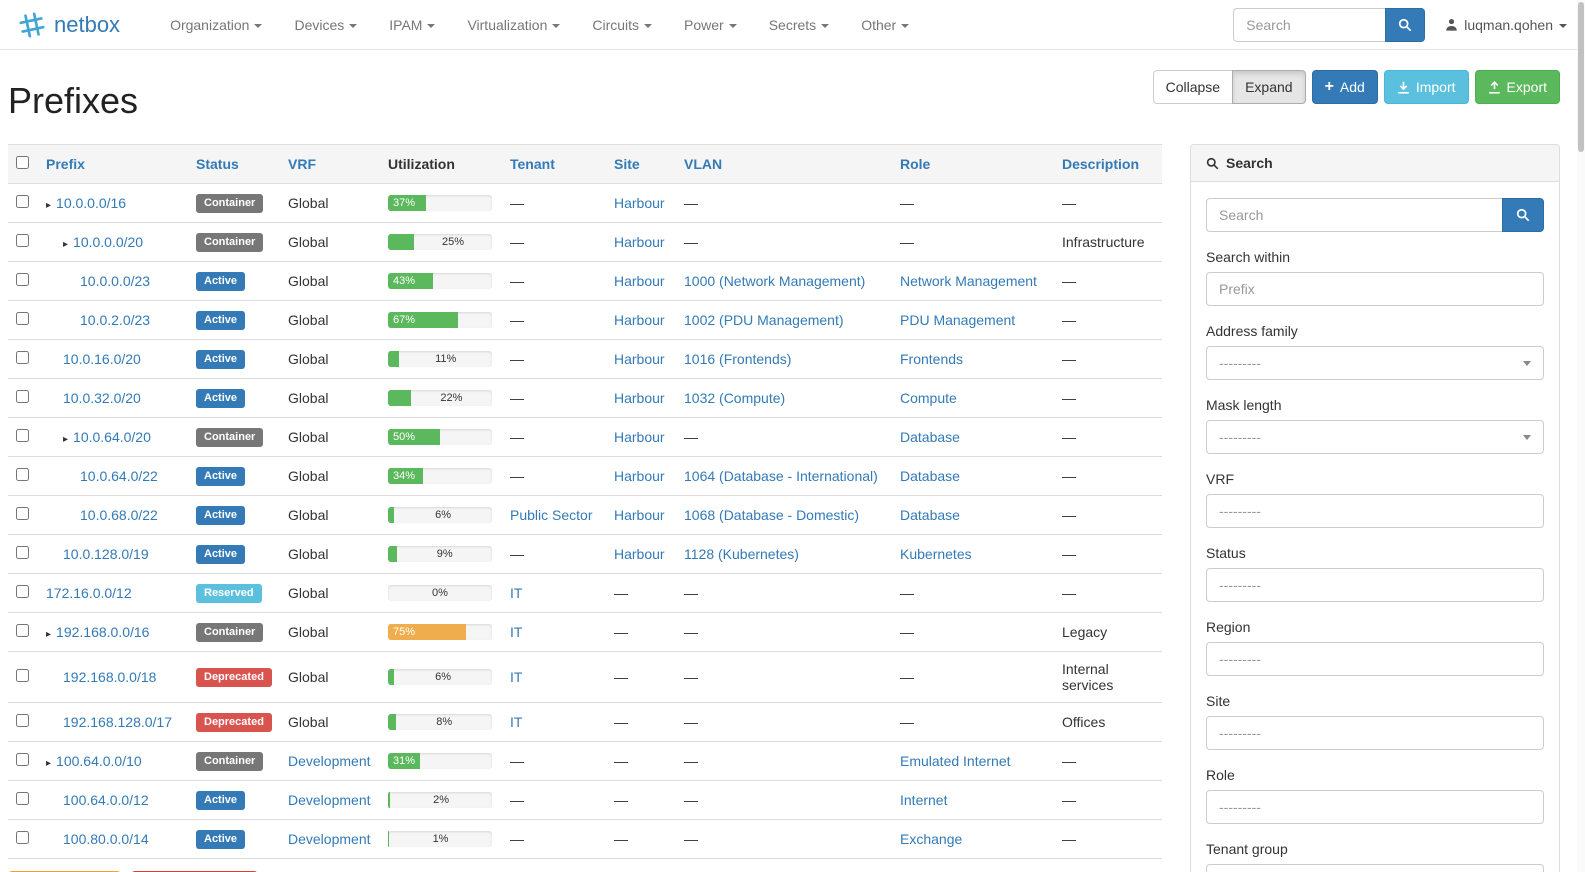 Image resolution: width=1585 pixels, height=872 pixels. Describe the element at coordinates (108, 242) in the screenshot. I see `prefix-link: 10.0.0.0/20` at that location.